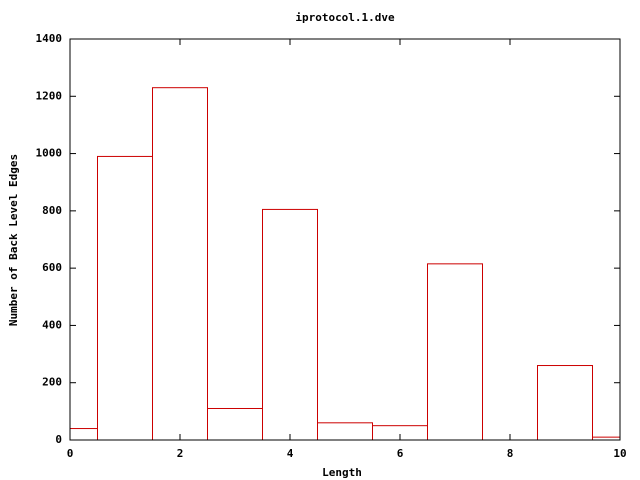 The width and height of the screenshot is (640, 480). I want to click on x-tick-label: 10, so click(619, 453).